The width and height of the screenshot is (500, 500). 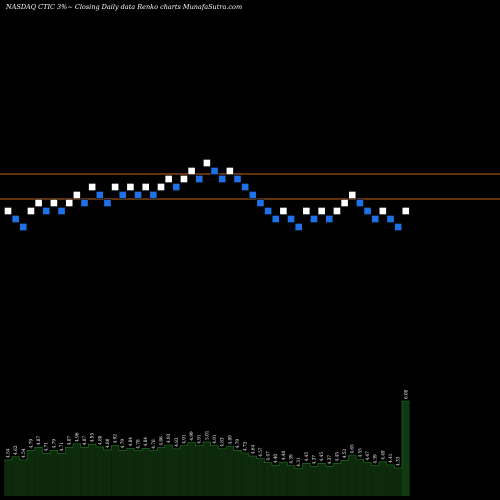 What do you see at coordinates (107, 443) in the screenshot?
I see `volume-label: 4.80` at bounding box center [107, 443].